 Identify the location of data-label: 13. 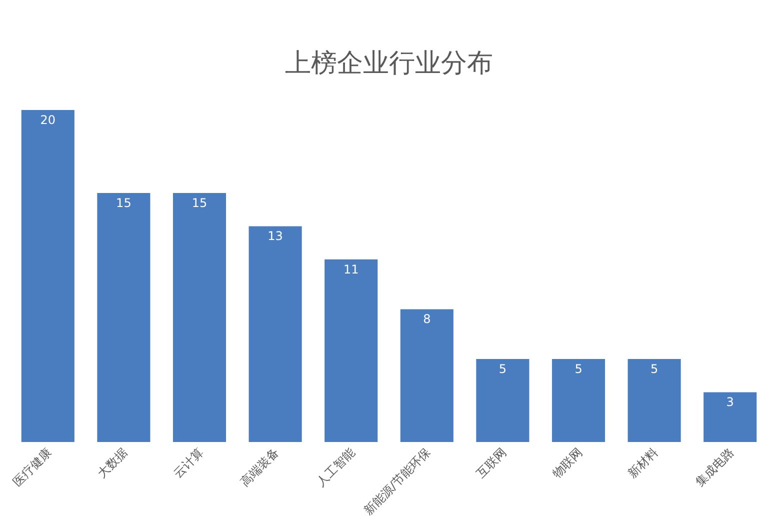
(275, 236).